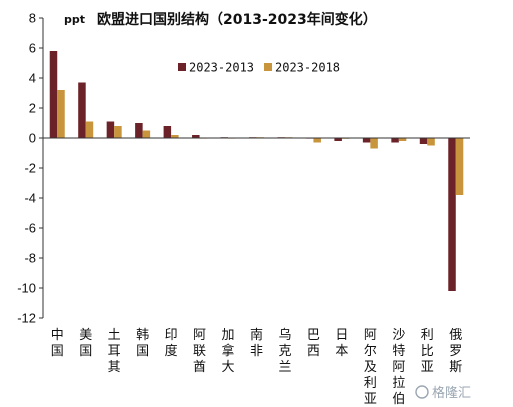  What do you see at coordinates (199, 351) in the screenshot?
I see `x-category-label: 阿联酋` at bounding box center [199, 351].